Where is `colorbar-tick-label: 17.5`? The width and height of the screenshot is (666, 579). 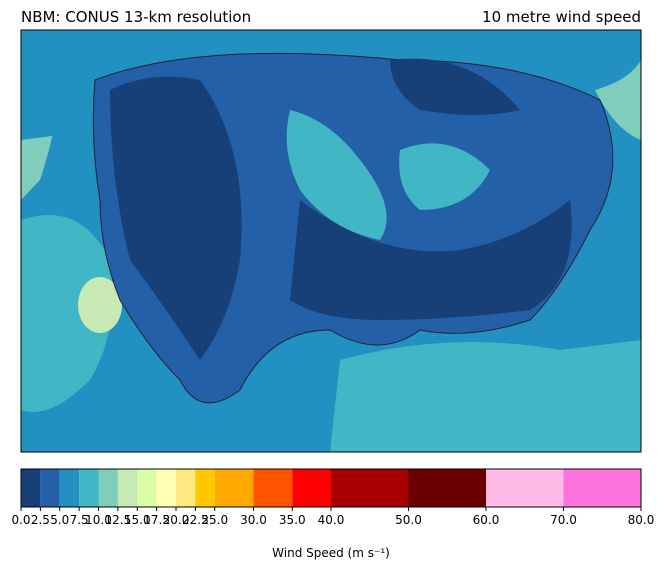 colorbar-tick-label: 17.5 is located at coordinates (156, 520).